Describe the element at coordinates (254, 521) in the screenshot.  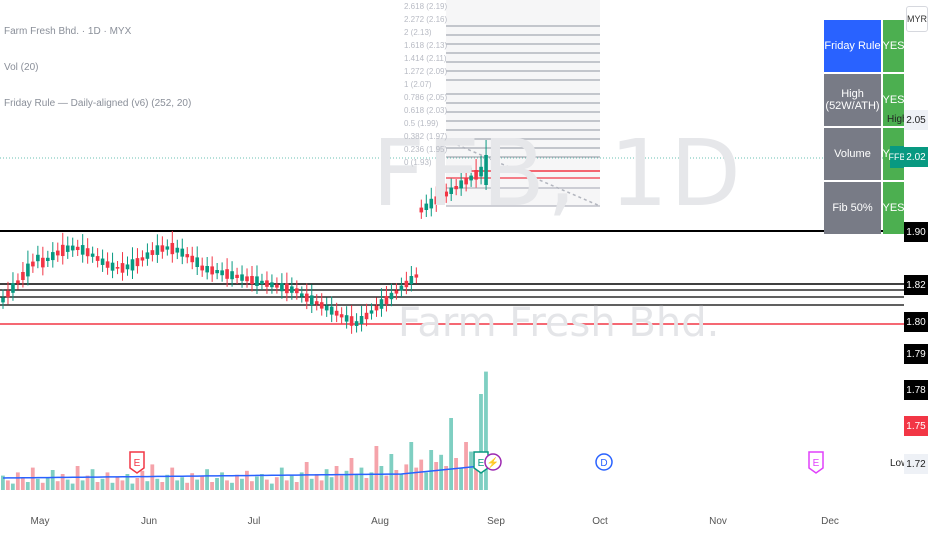
I see `month-label: Jul` at that location.